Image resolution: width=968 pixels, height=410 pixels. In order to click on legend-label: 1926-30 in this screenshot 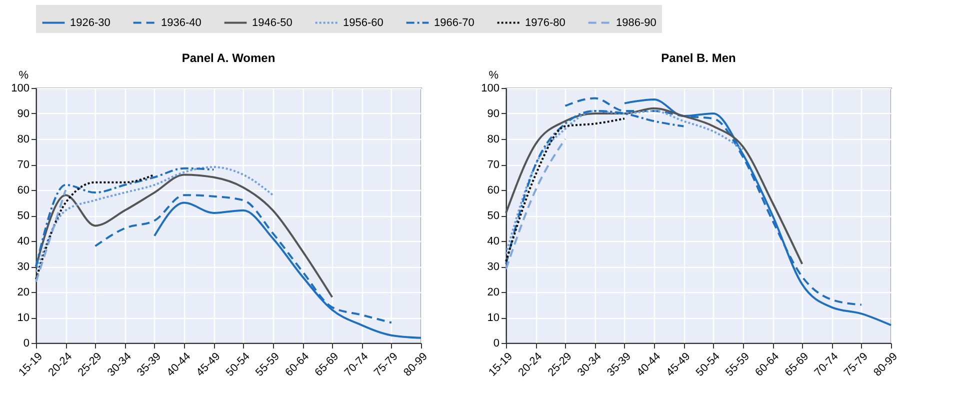, I will do `click(90, 22)`.